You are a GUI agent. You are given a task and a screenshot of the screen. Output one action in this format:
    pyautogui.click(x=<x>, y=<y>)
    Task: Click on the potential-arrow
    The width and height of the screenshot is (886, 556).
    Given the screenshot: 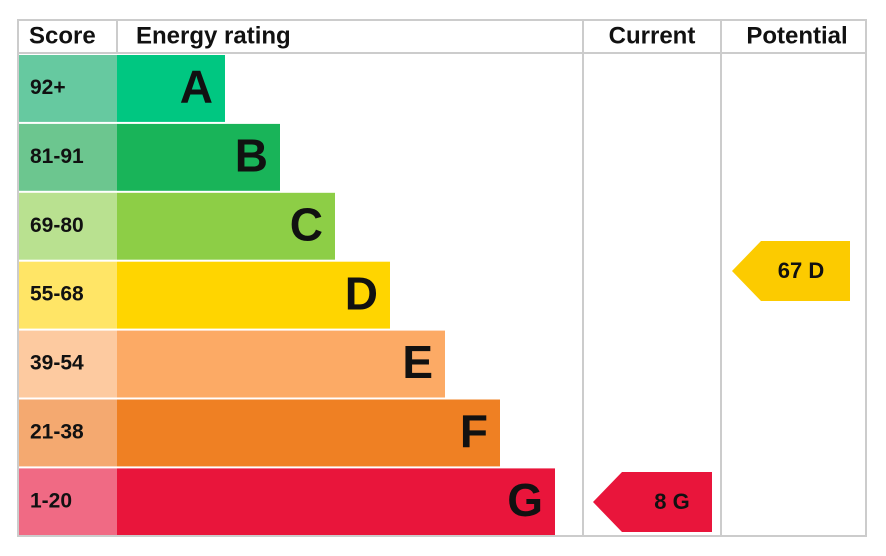 What is the action you would take?
    pyautogui.click(x=791, y=271)
    